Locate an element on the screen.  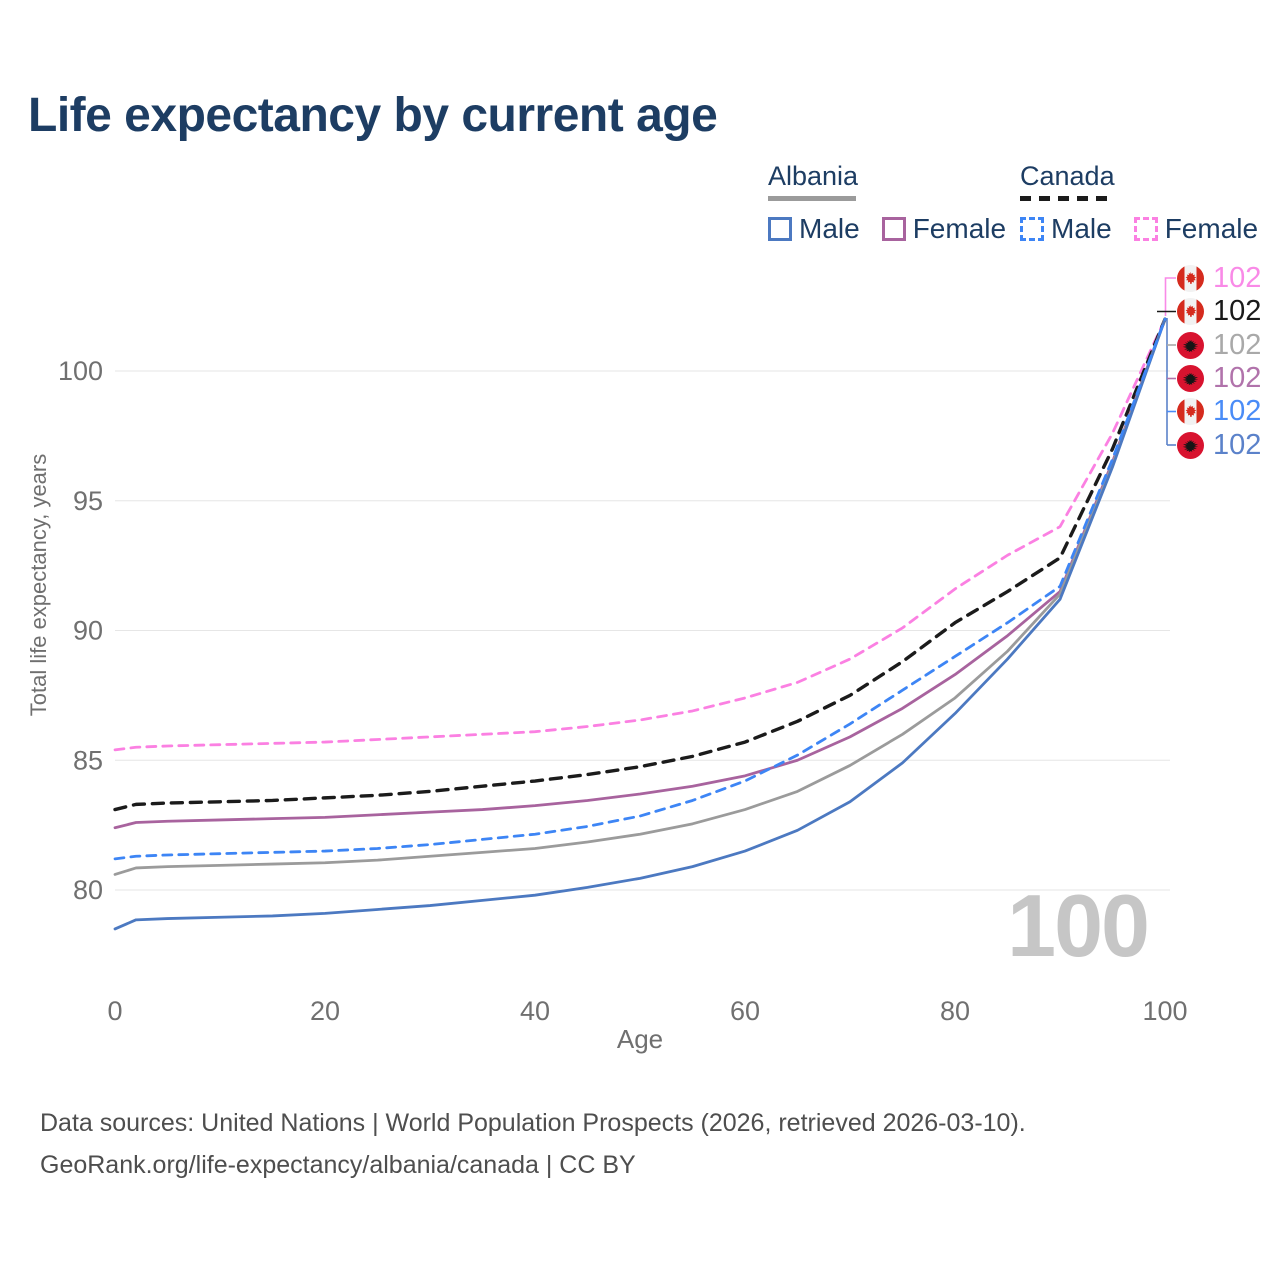
end-label-canada_female: 102 is located at coordinates (1219, 278).